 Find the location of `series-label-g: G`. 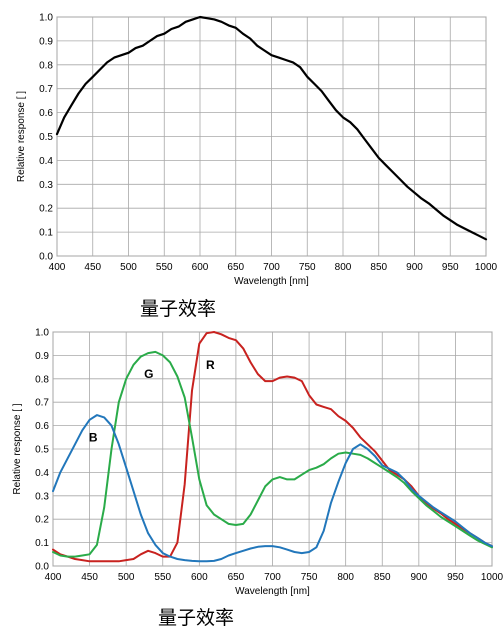

series-label-g: G is located at coordinates (148, 374).